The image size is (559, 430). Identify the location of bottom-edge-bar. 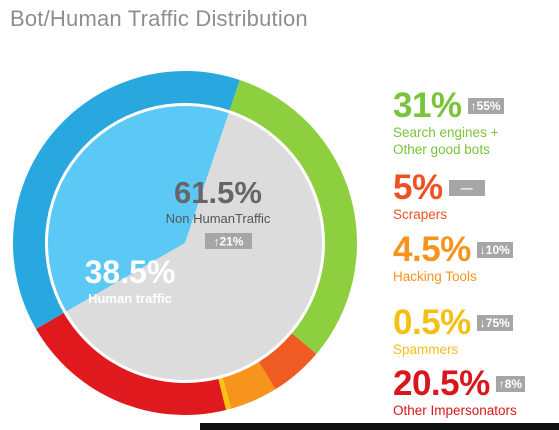
(379, 426).